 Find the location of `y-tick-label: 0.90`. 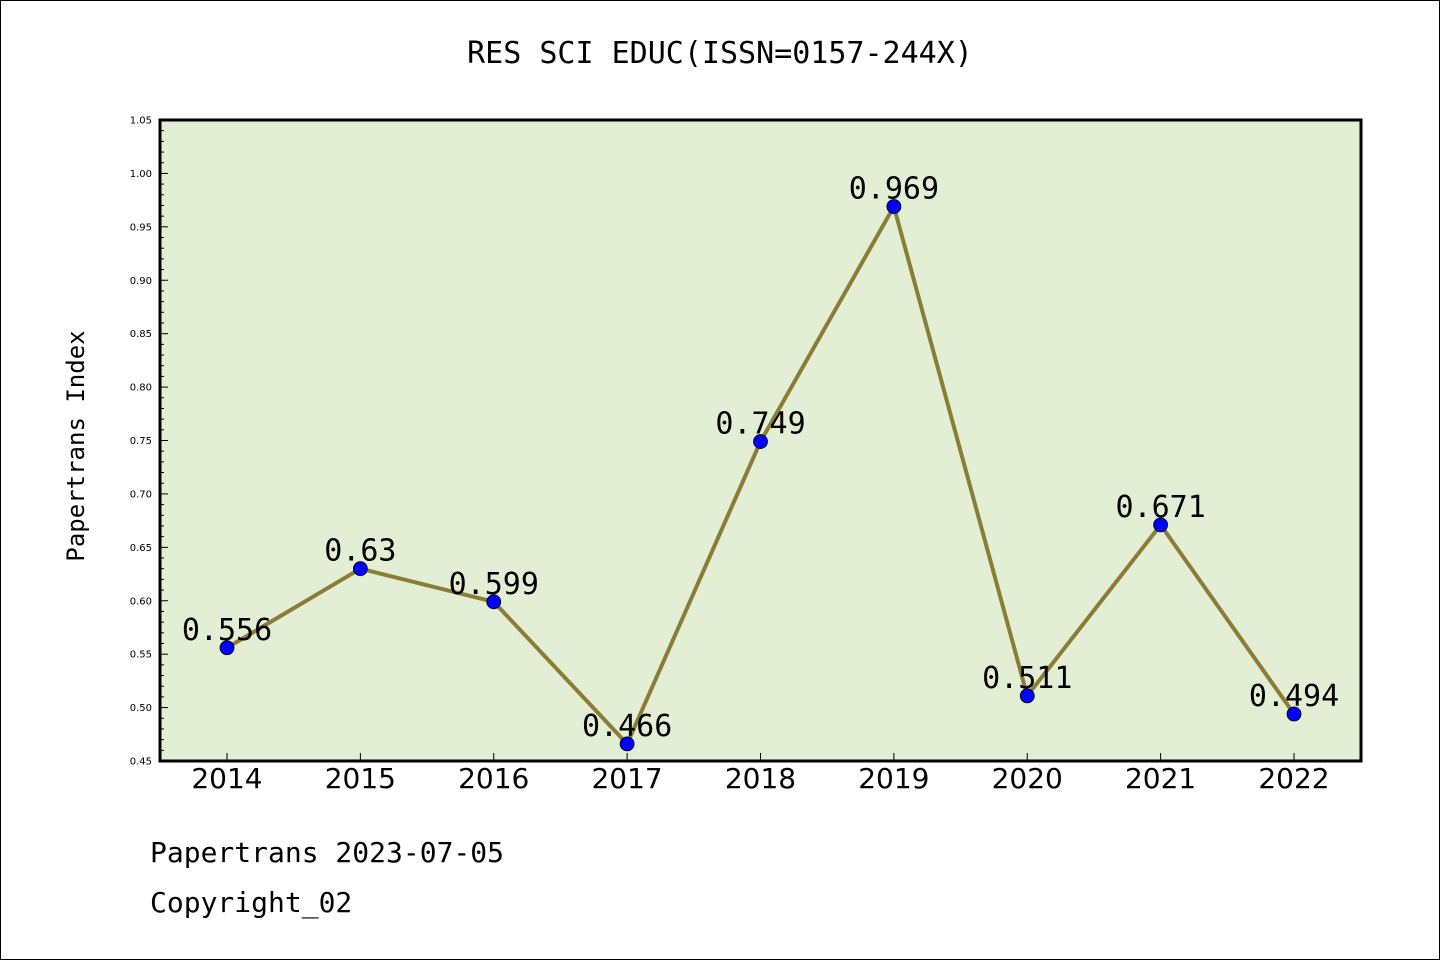

y-tick-label: 0.90 is located at coordinates (141, 281).